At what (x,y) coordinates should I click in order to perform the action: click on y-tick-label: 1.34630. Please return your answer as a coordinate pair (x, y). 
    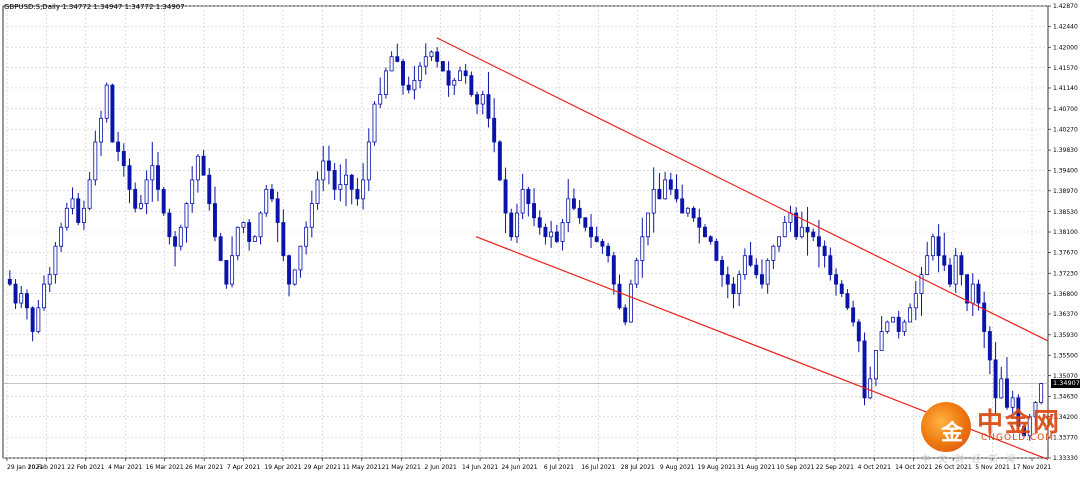
    Looking at the image, I should click on (1065, 397).